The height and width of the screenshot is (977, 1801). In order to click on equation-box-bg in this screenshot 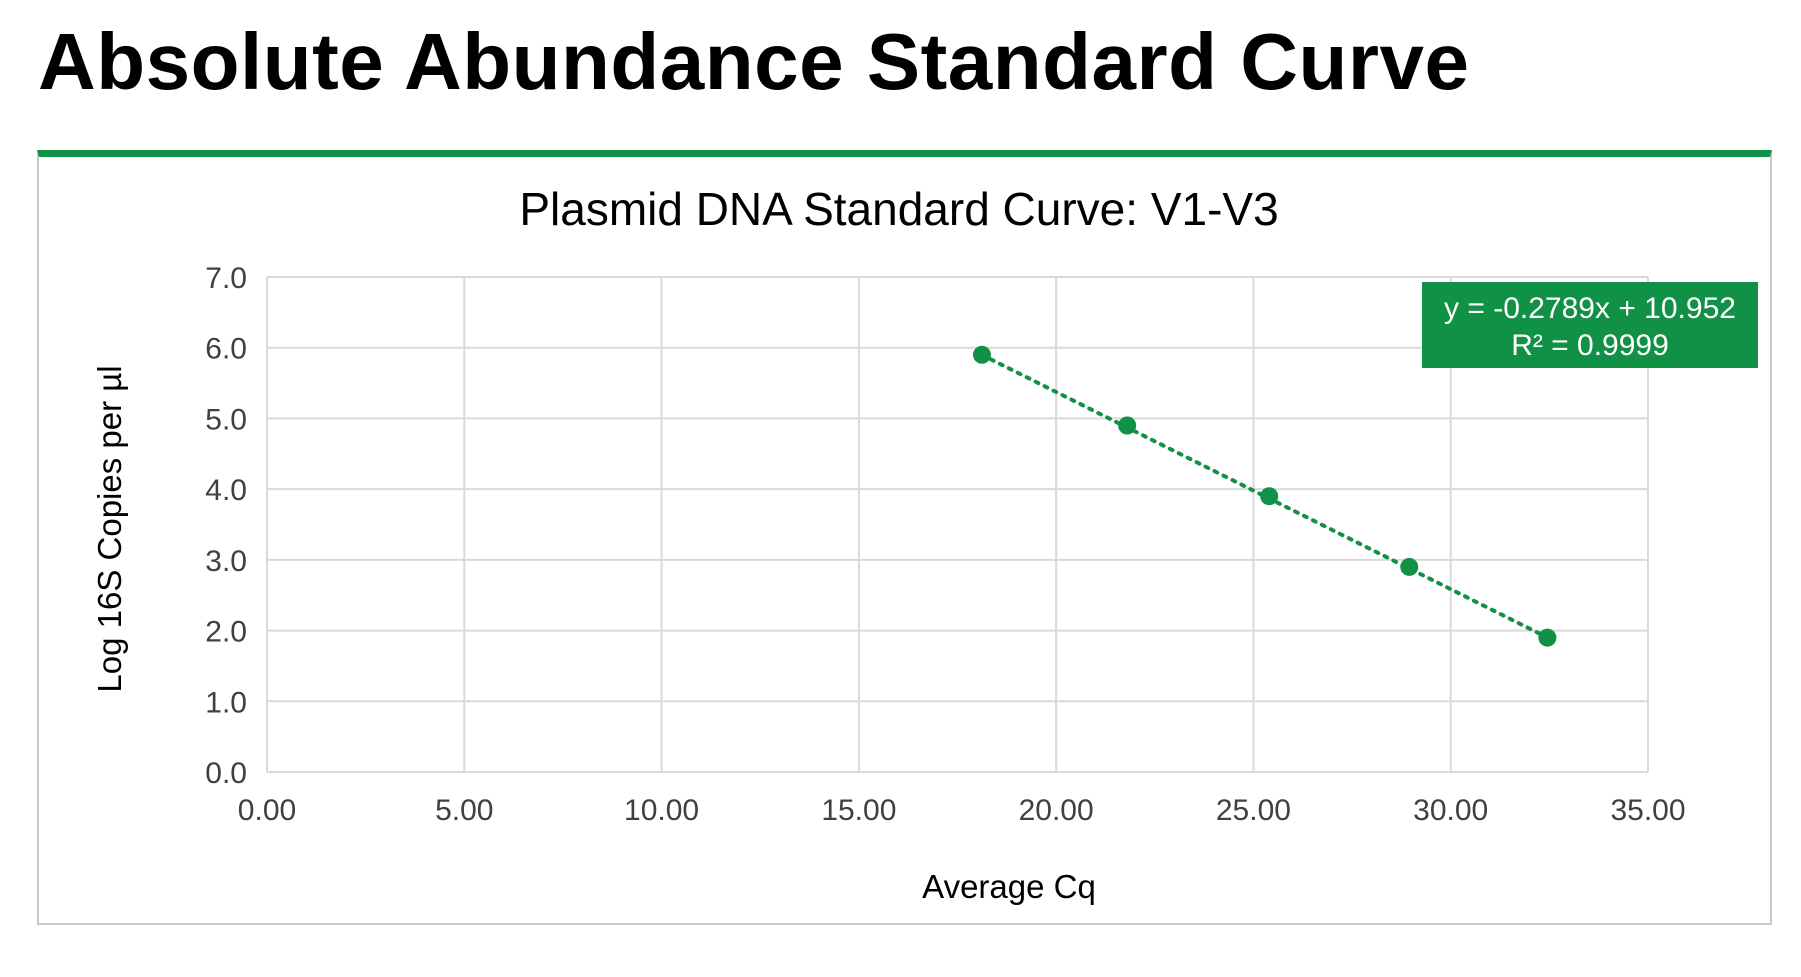, I will do `click(1590, 325)`.